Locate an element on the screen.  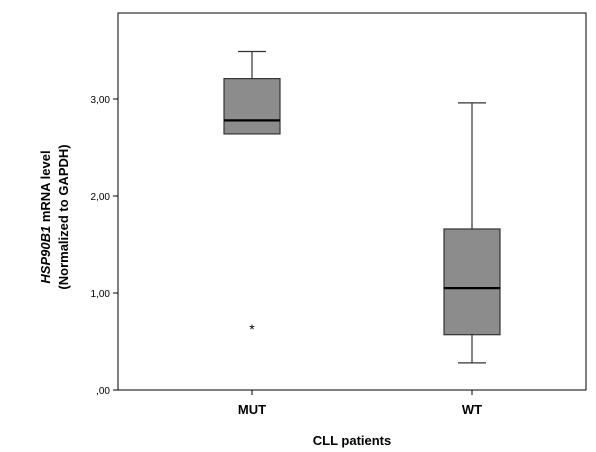
x-axis-category-labels: MUT WT is located at coordinates (360, 403).